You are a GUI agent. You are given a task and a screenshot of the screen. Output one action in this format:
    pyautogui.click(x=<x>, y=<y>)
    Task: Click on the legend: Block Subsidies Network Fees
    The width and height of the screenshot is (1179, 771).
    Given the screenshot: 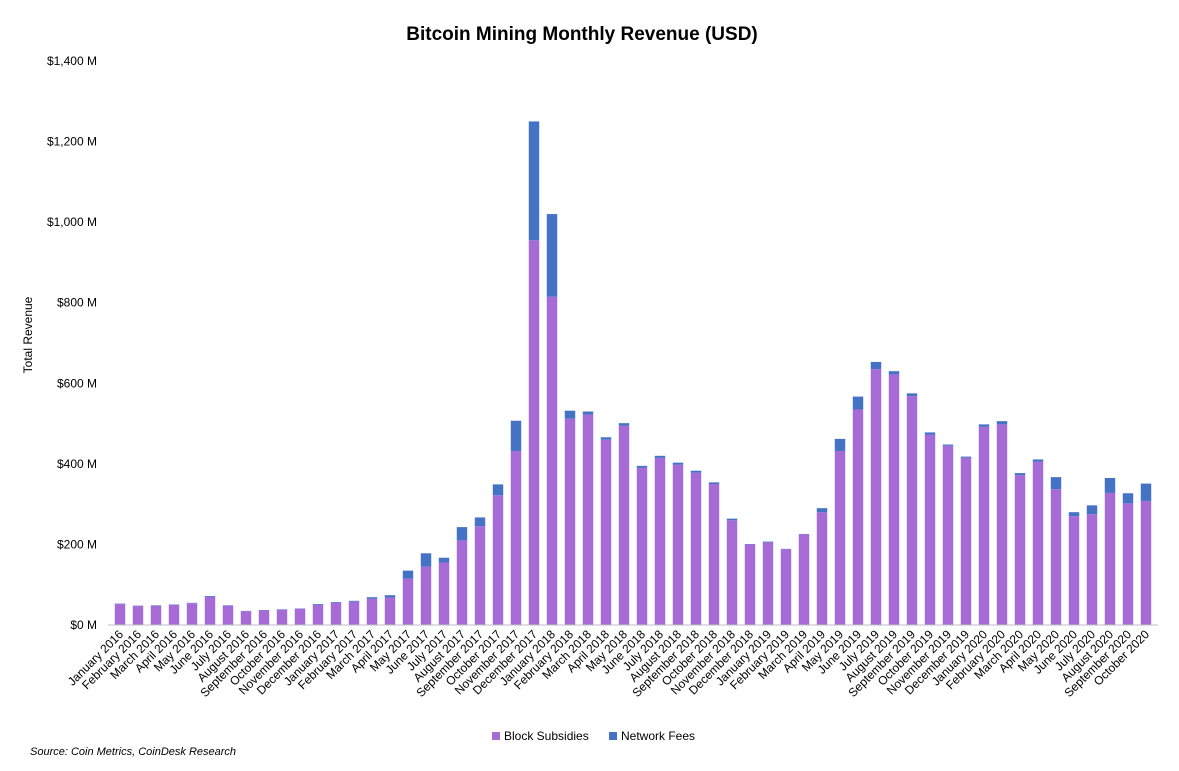 What is the action you would take?
    pyautogui.click(x=593, y=736)
    